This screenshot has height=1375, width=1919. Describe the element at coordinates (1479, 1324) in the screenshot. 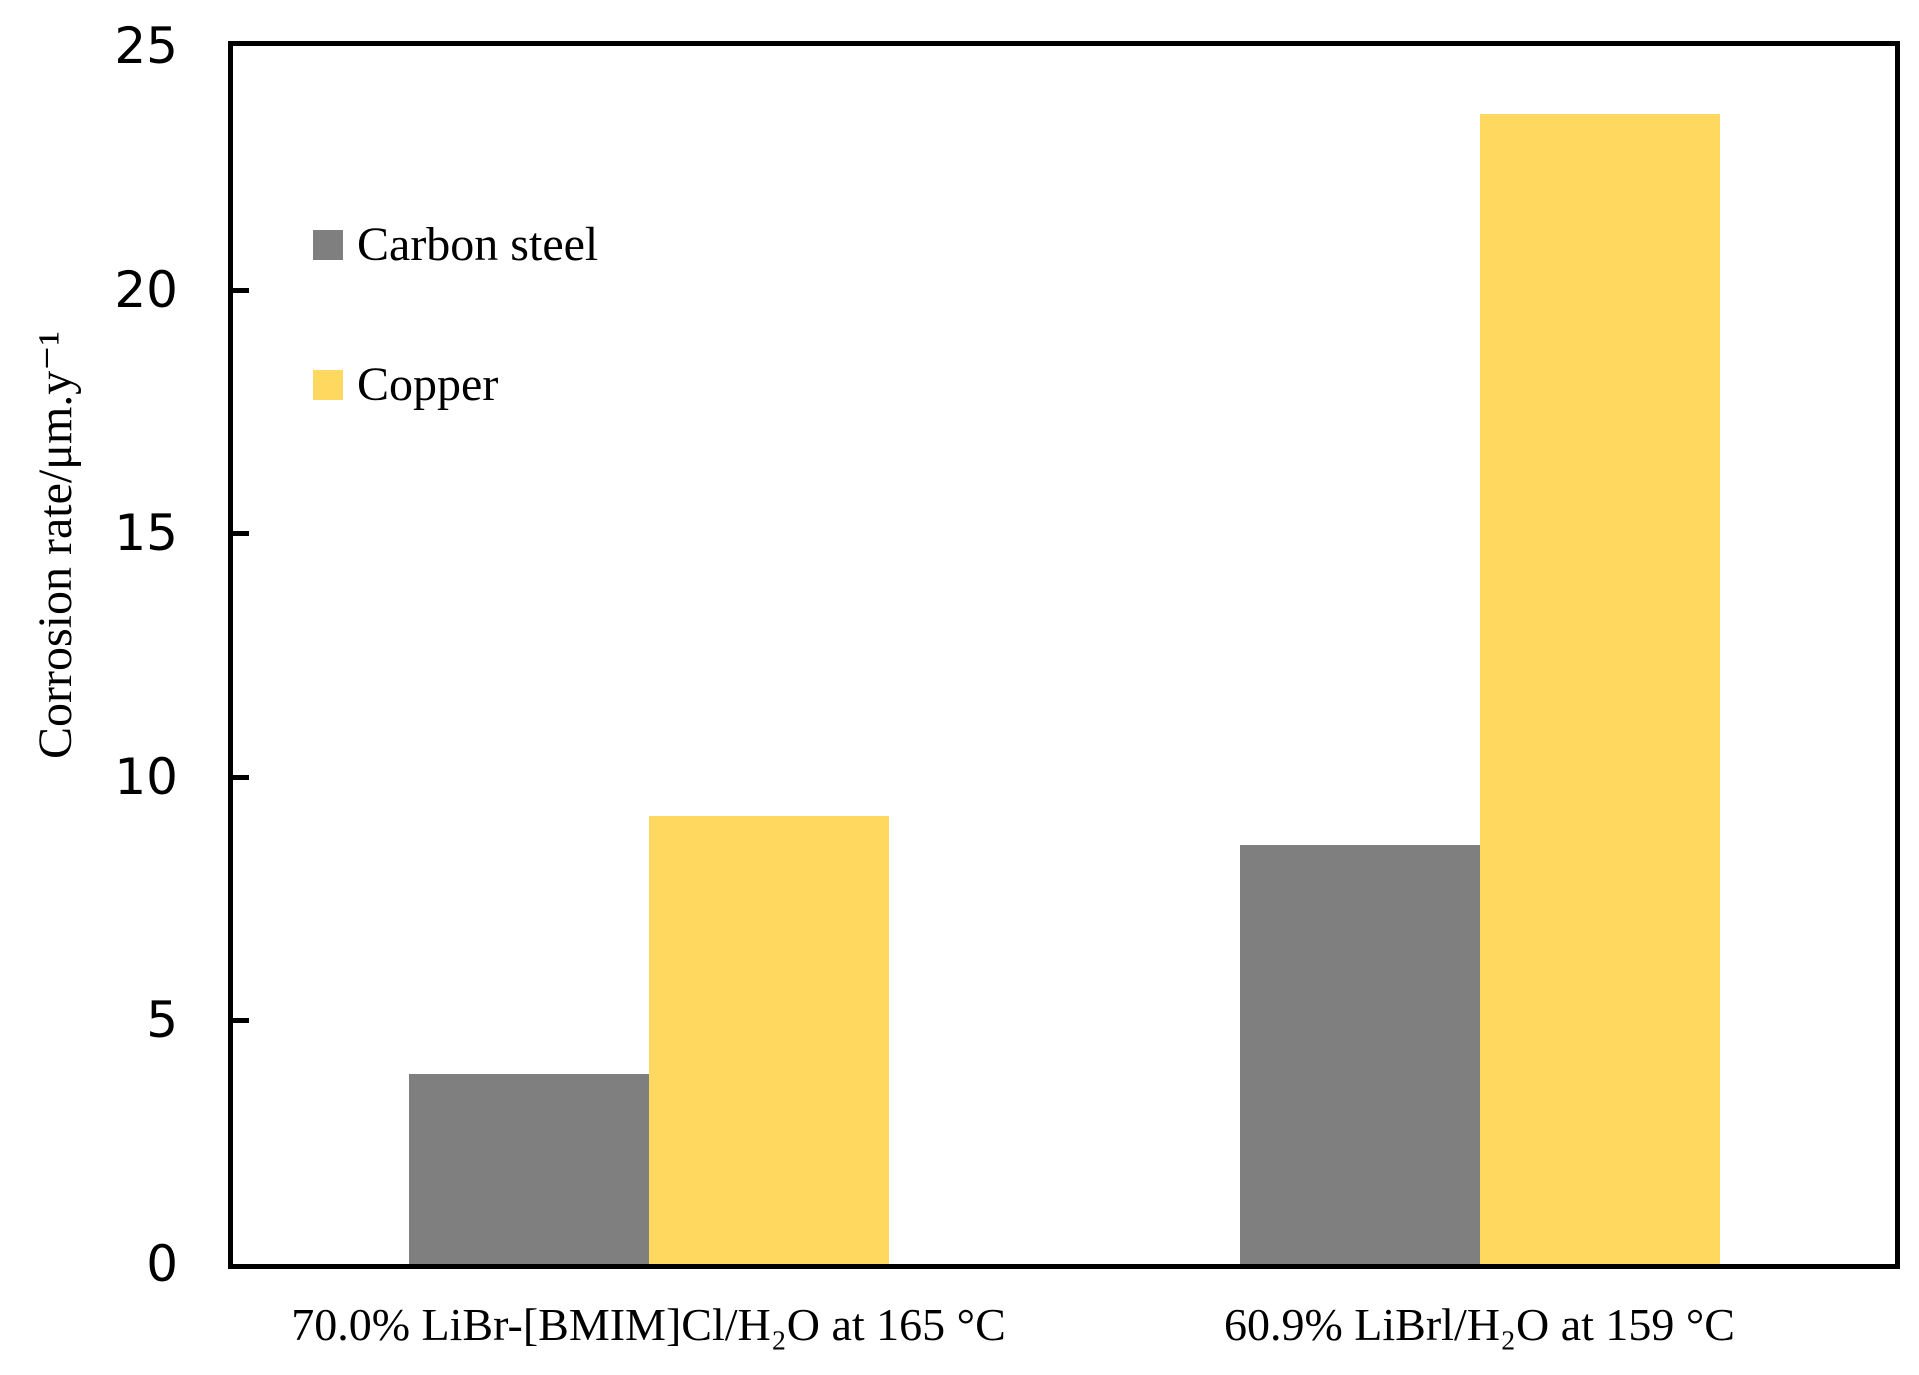

I see `x-category-label-2: 60.9% LiBrl/H₂O at 159 °C` at that location.